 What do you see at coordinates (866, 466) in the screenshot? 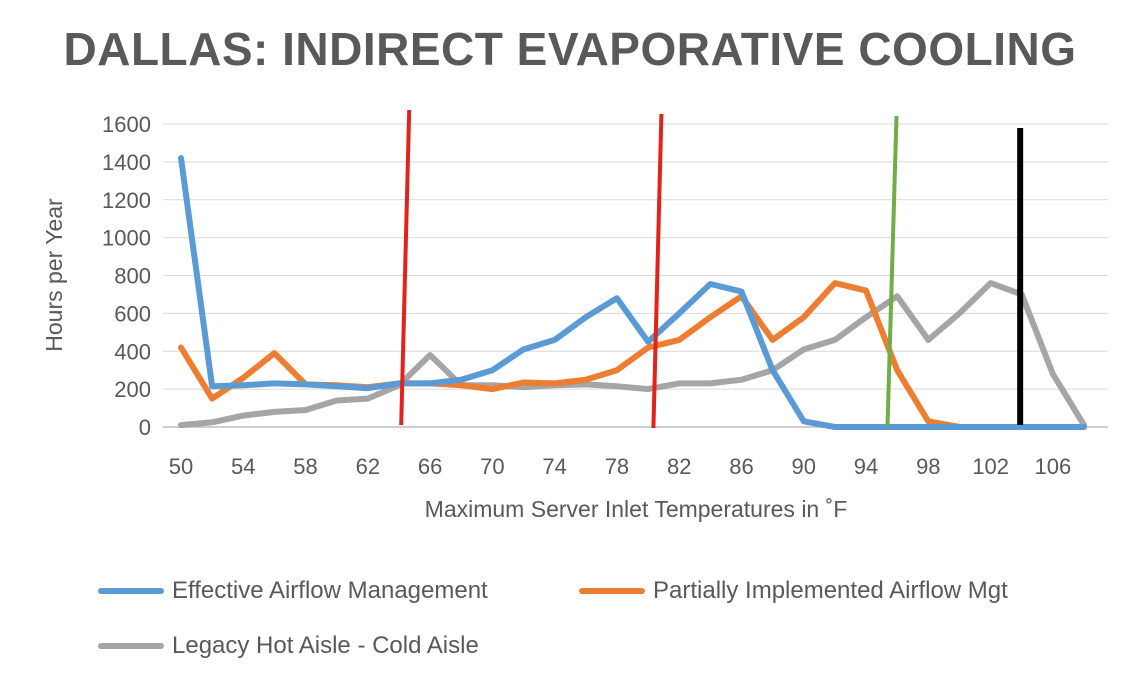
I see `x-tick-label: 94` at bounding box center [866, 466].